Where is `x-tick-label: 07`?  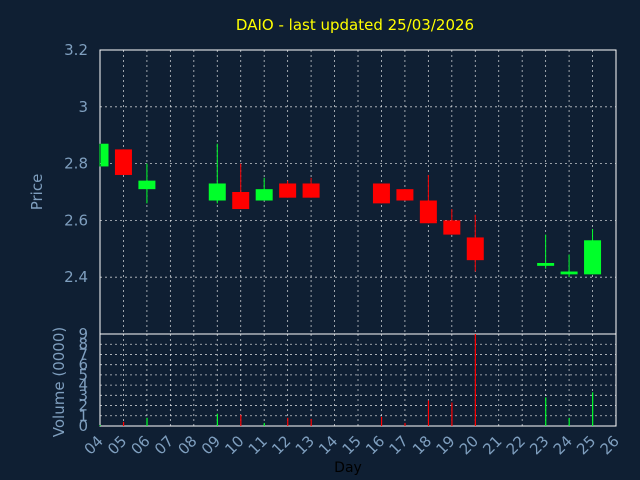 x-tick-label: 07 is located at coordinates (164, 445).